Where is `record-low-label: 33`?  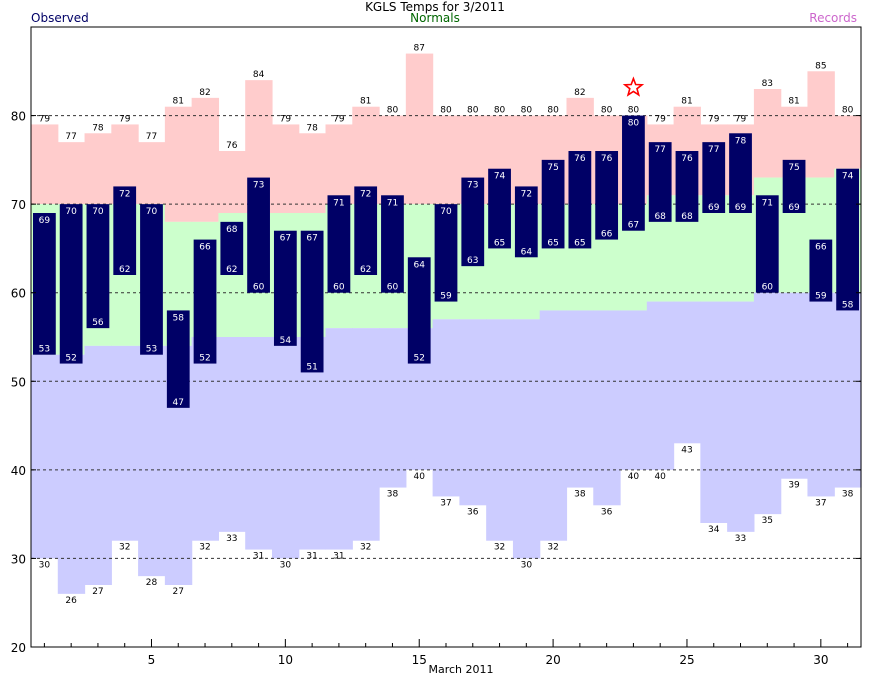 record-low-label: 33 is located at coordinates (231, 539).